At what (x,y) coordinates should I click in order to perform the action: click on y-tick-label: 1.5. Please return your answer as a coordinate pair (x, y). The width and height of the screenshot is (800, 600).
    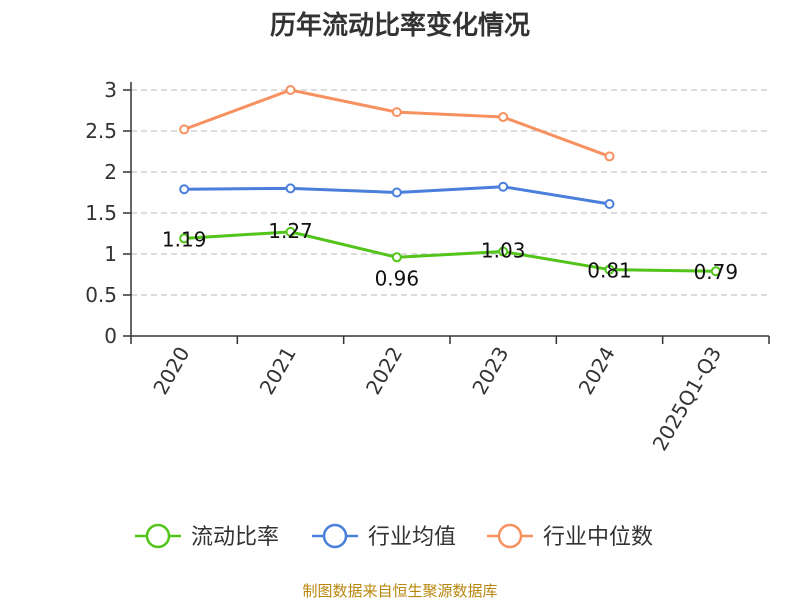
    Looking at the image, I should click on (101, 213).